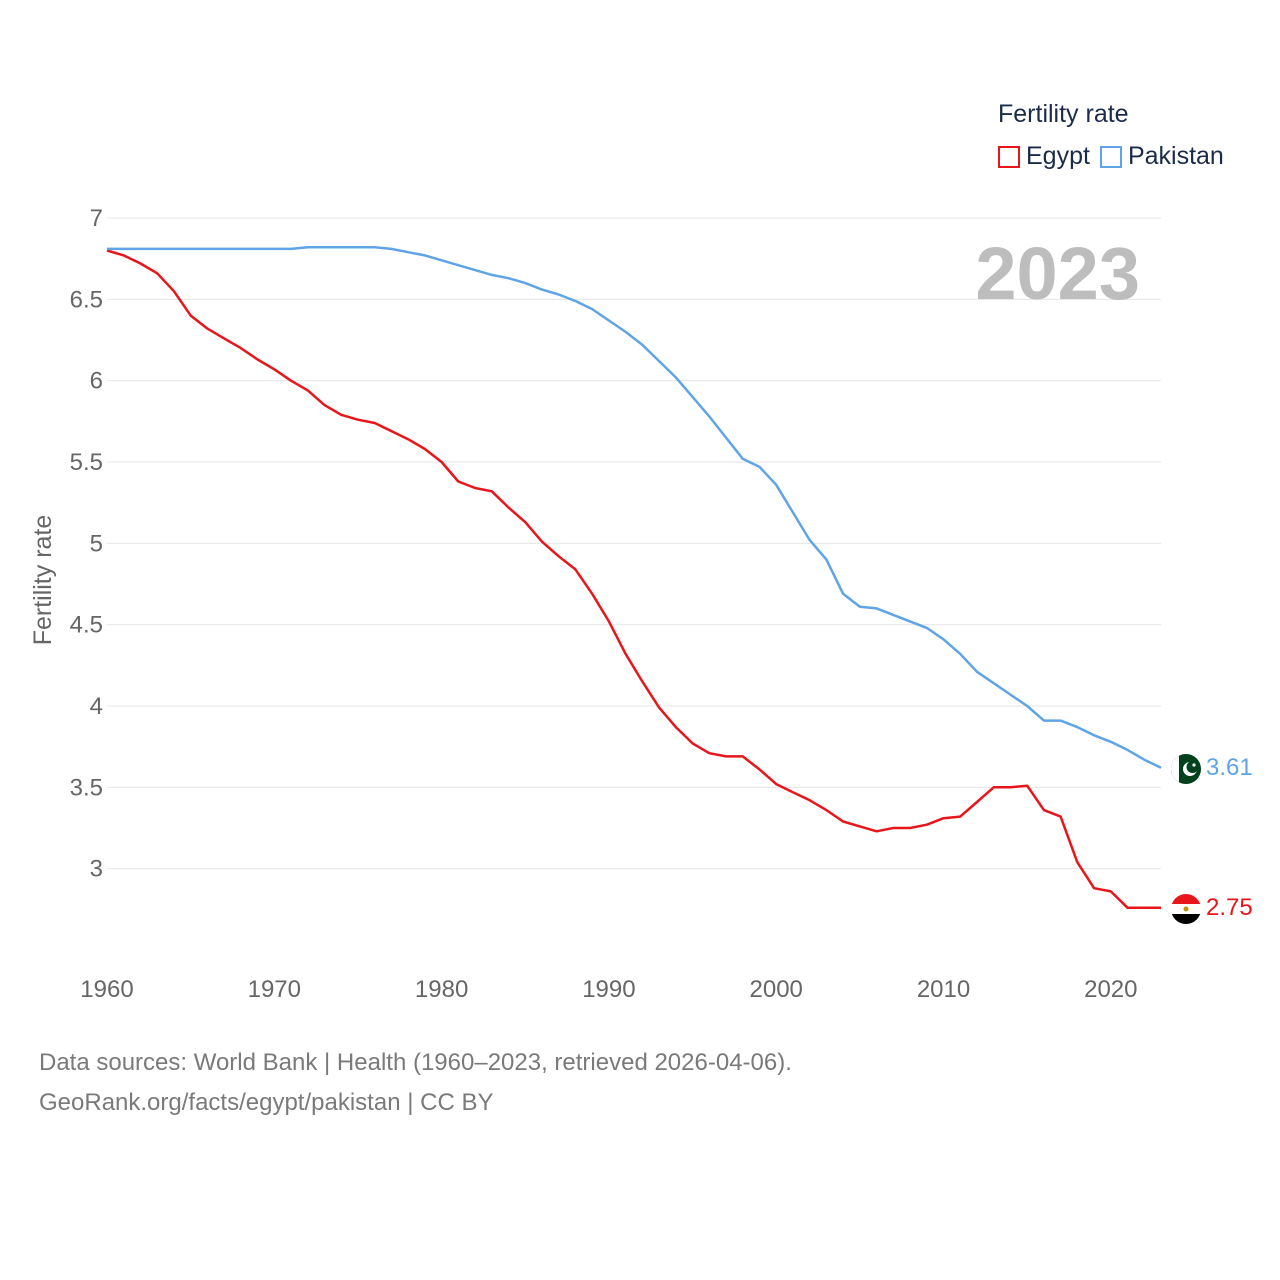  What do you see at coordinates (96, 381) in the screenshot?
I see `y-tick-label: 6` at bounding box center [96, 381].